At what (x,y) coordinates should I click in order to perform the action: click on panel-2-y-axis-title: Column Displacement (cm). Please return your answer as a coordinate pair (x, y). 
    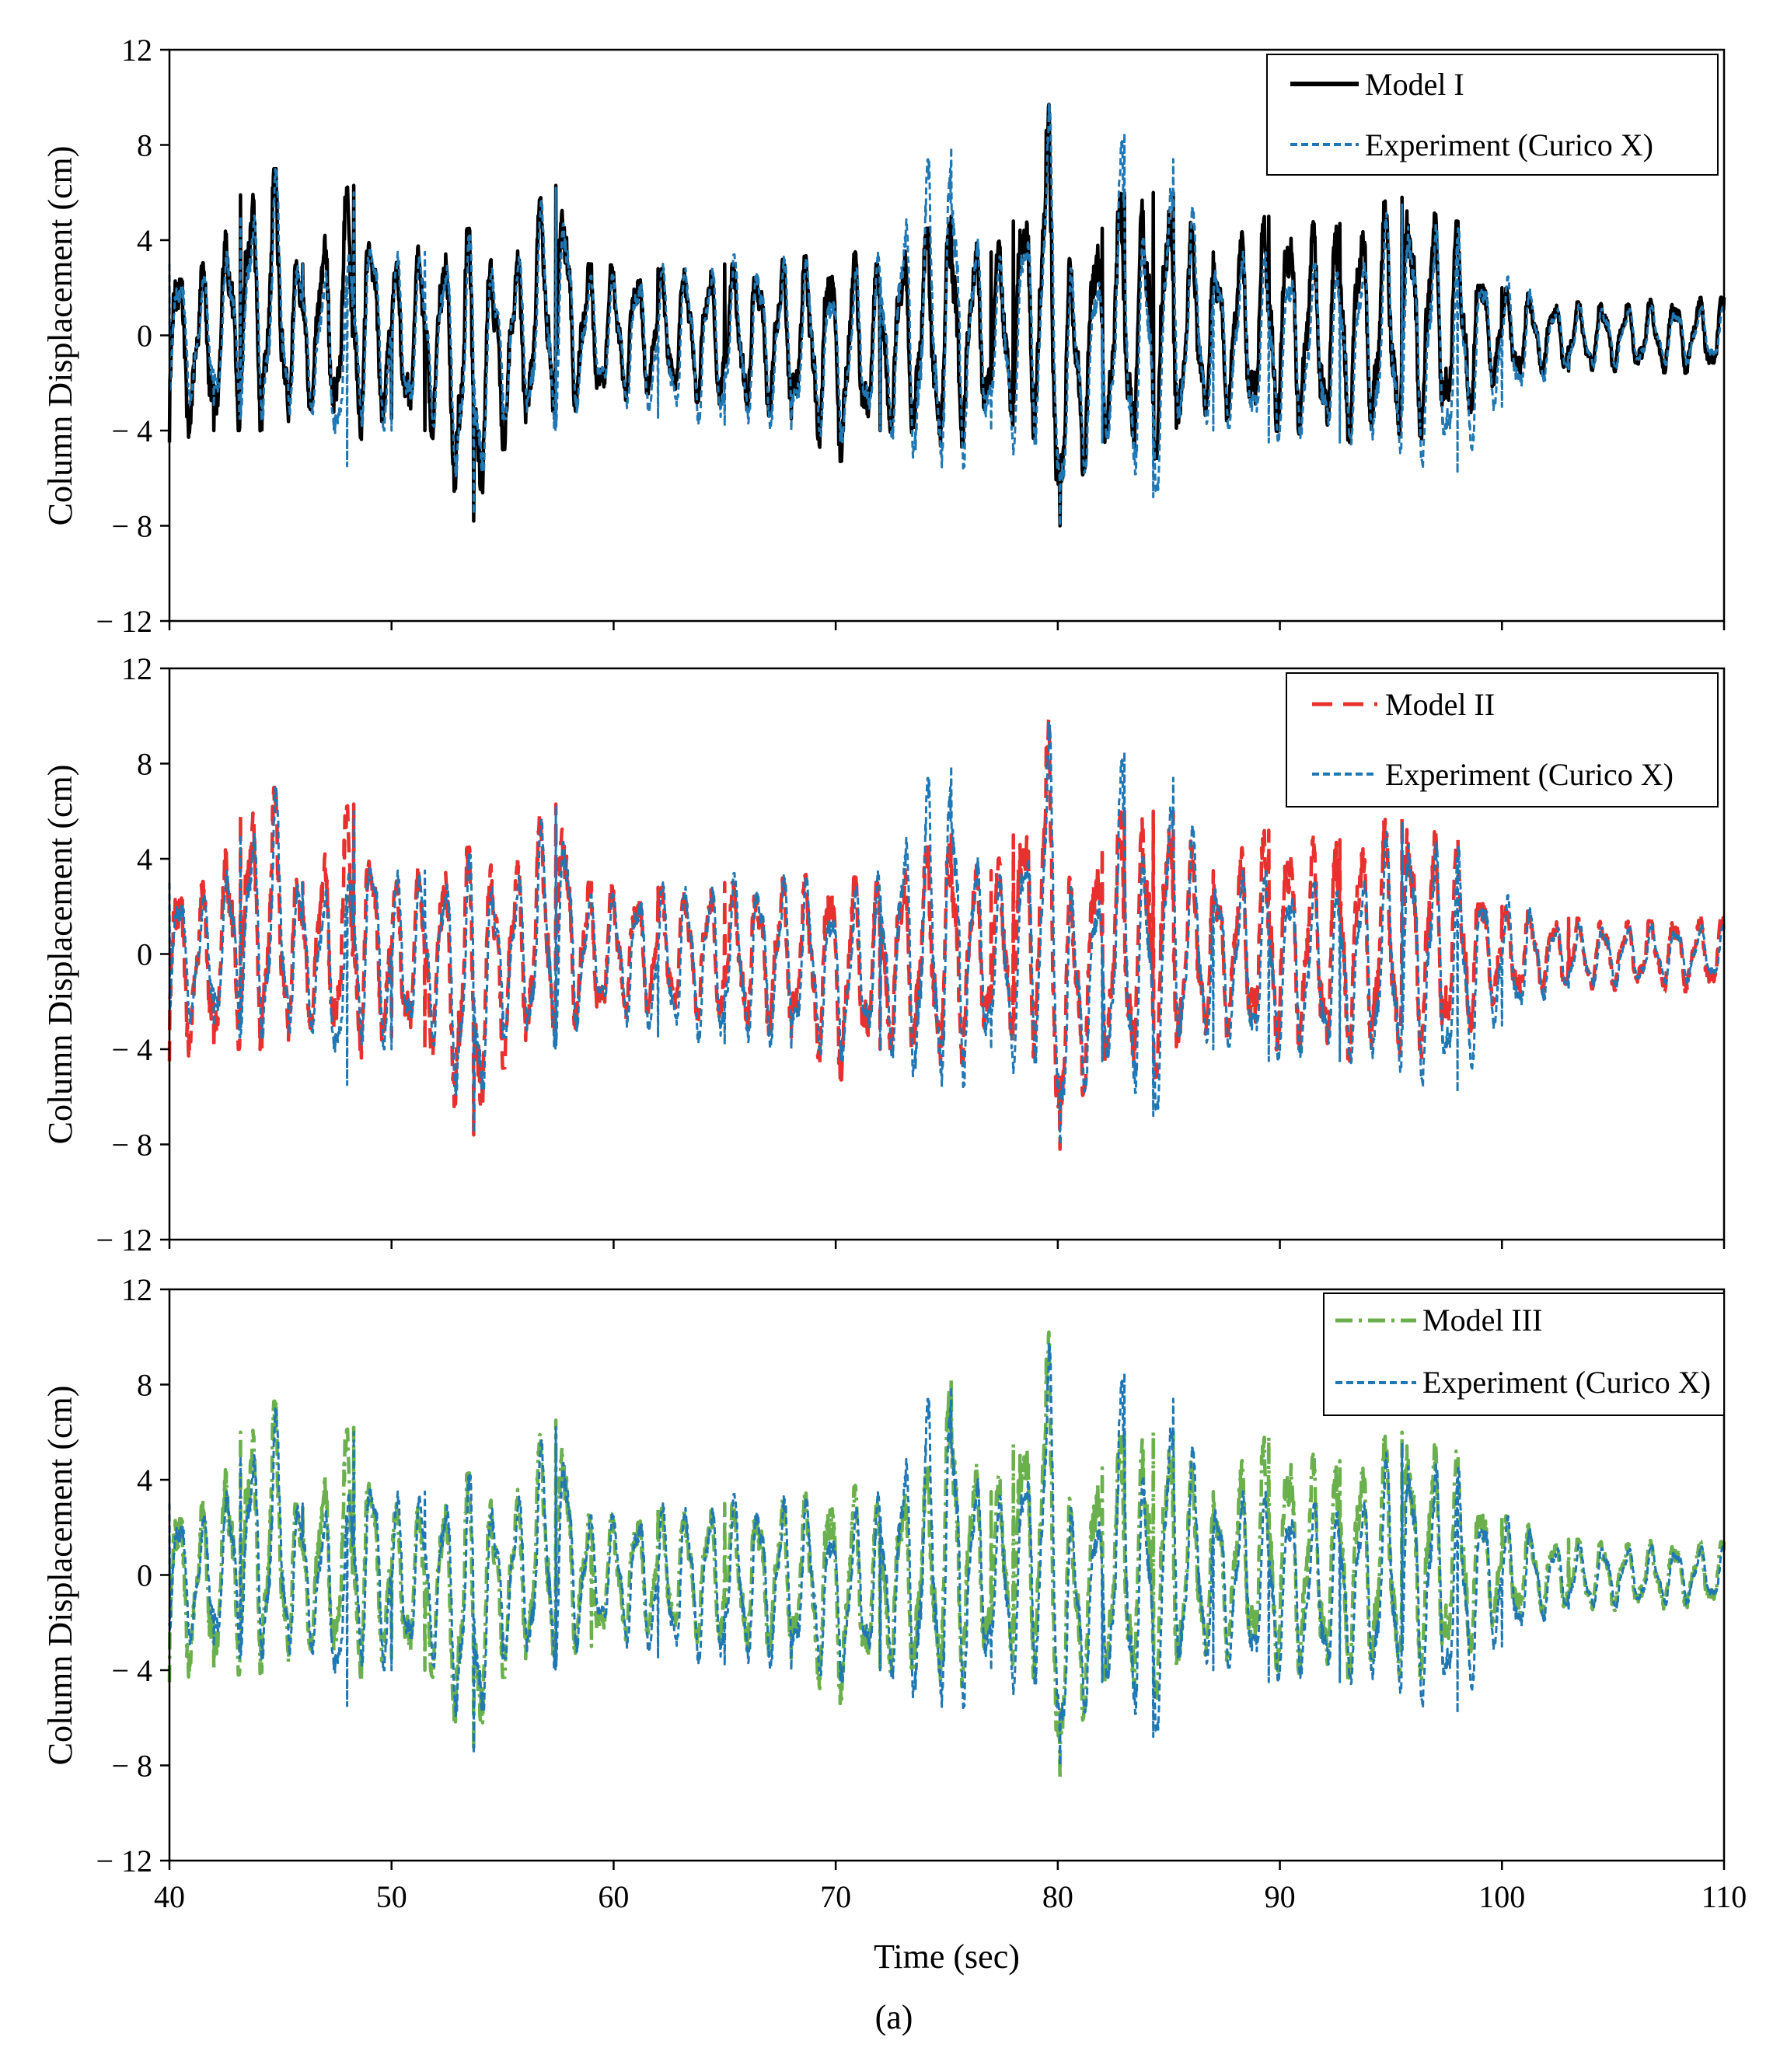
    Looking at the image, I should click on (60, 955).